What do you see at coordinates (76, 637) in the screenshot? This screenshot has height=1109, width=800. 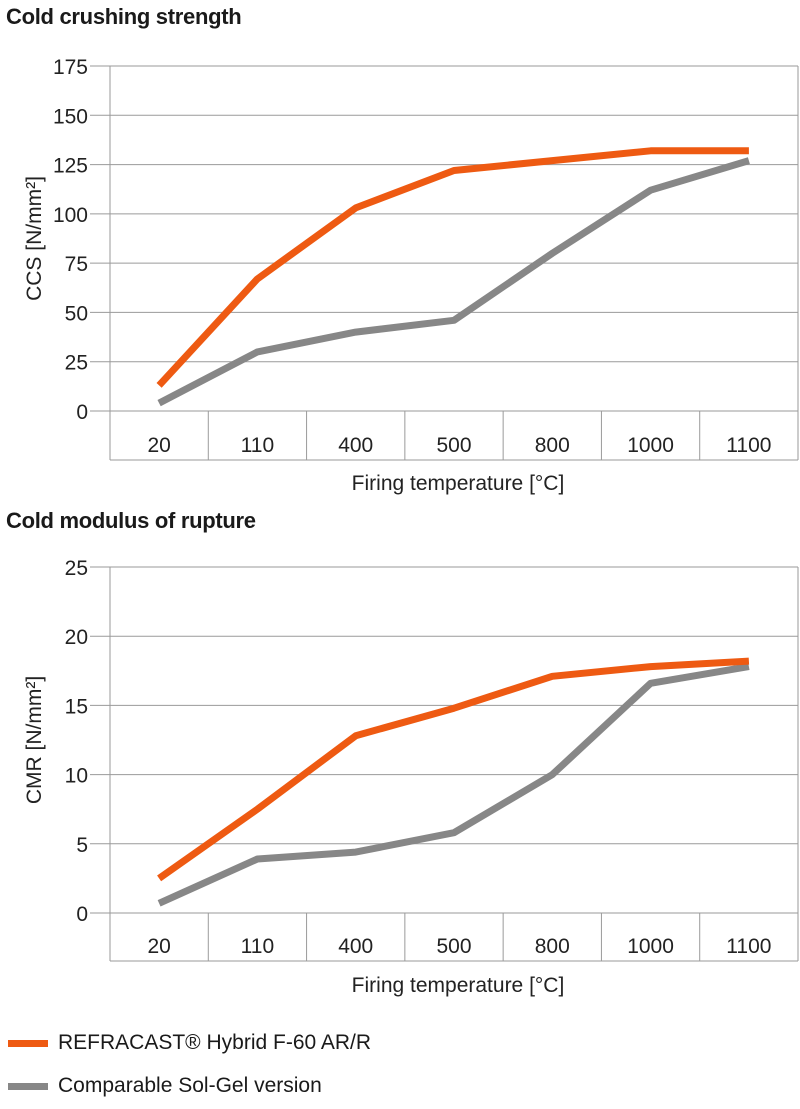 I see `y-tick-label: 20` at bounding box center [76, 637].